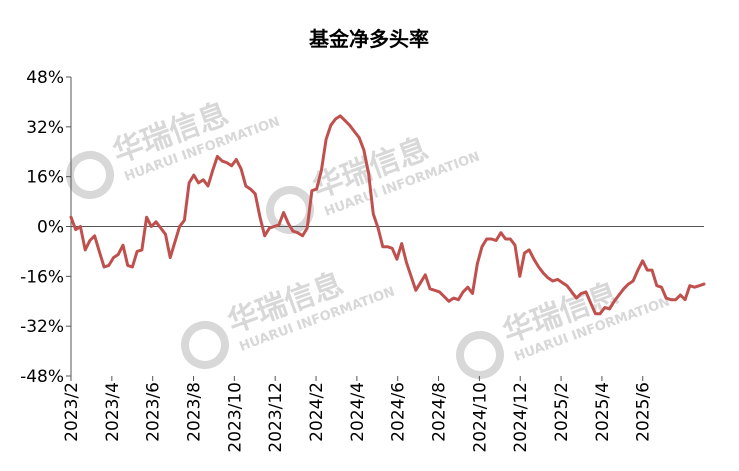 The height and width of the screenshot is (471, 739). I want to click on y-axis: 48% 32% 16% 0% -16% -32% -48%, so click(45, 227).